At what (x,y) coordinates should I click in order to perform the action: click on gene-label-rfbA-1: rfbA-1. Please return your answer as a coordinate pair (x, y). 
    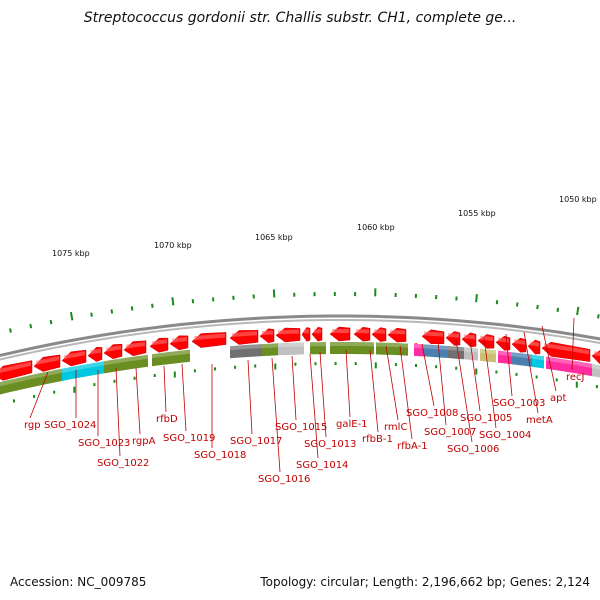
    Looking at the image, I should click on (412, 446).